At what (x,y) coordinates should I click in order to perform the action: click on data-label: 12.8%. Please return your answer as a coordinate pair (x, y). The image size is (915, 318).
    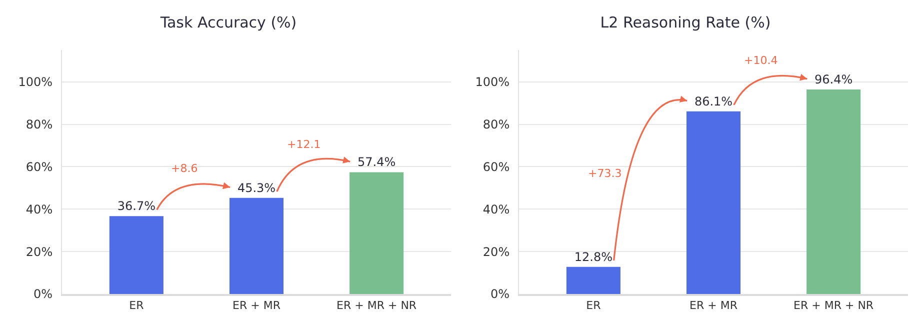
    Looking at the image, I should click on (593, 257).